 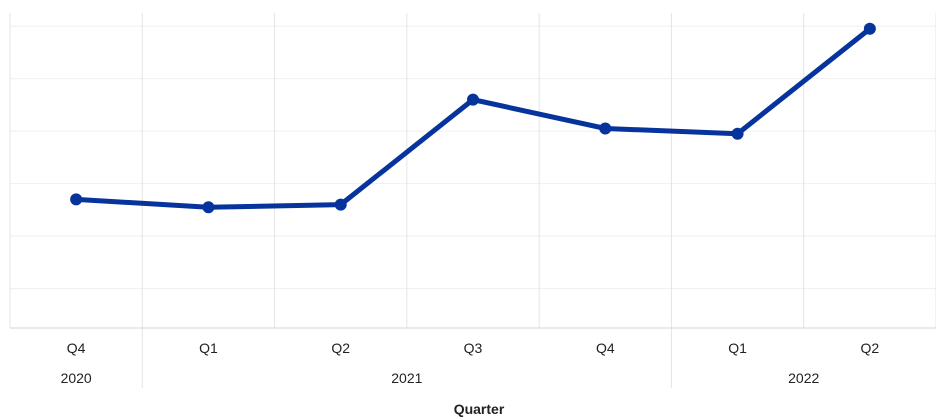 What do you see at coordinates (803, 378) in the screenshot?
I see `year-label: 2022` at bounding box center [803, 378].